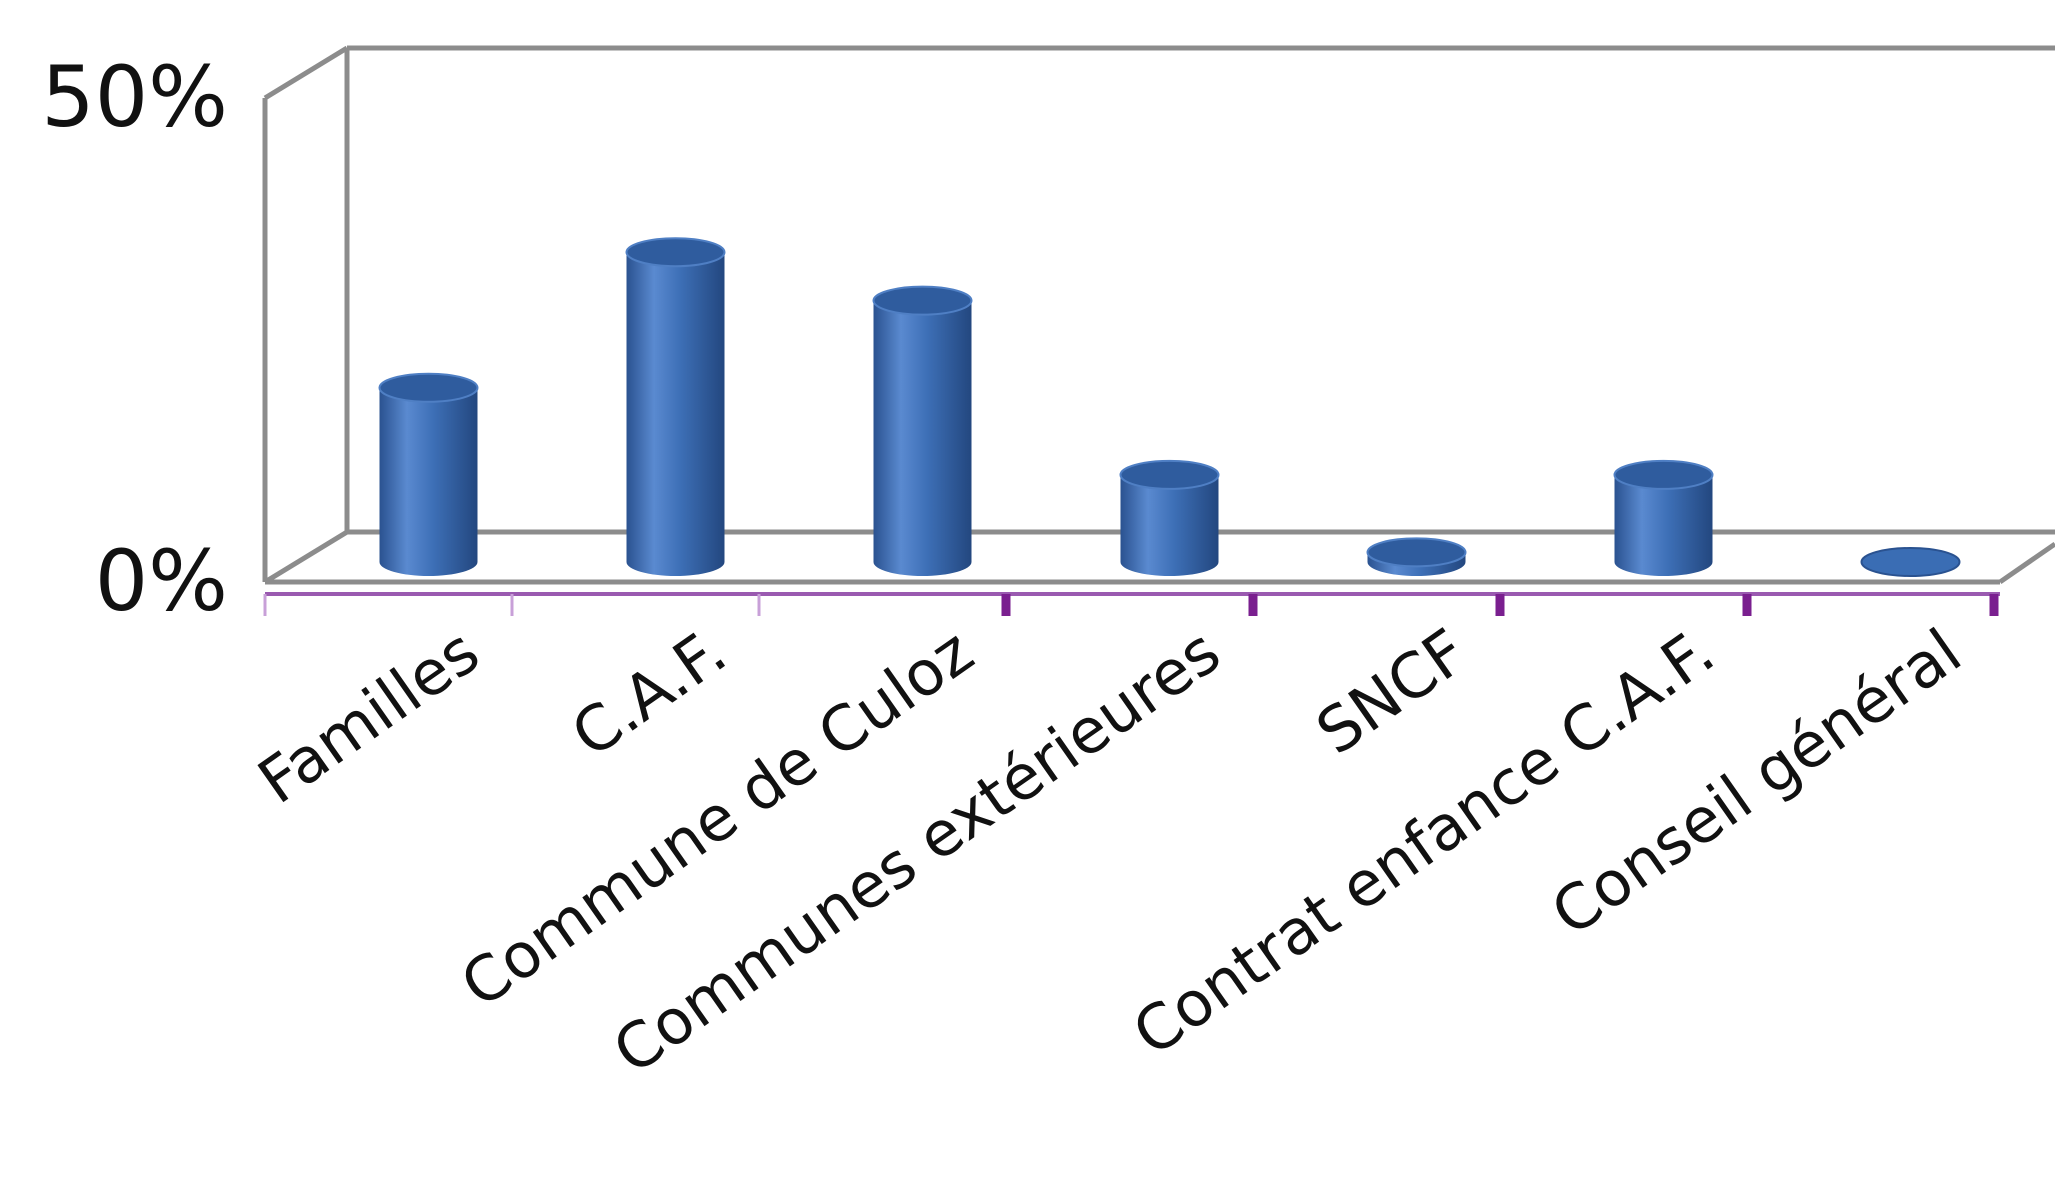  I want to click on category-label: Conseil général, so click(1756, 782).